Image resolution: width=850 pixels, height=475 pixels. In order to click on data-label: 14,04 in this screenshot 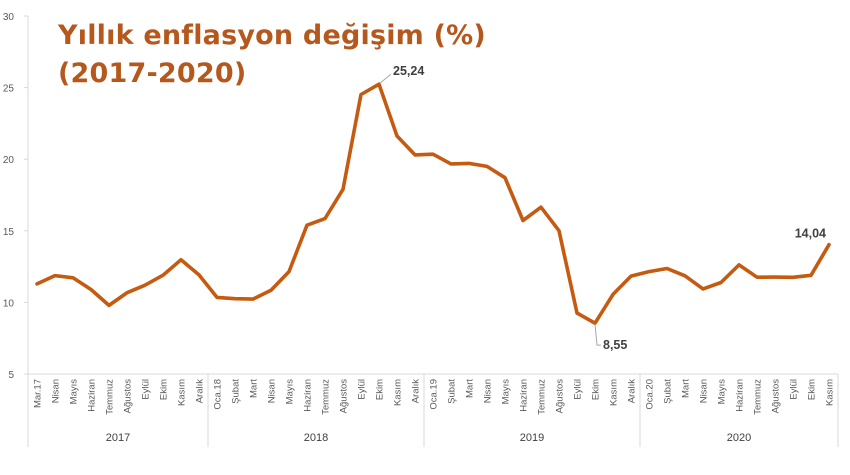, I will do `click(810, 234)`.